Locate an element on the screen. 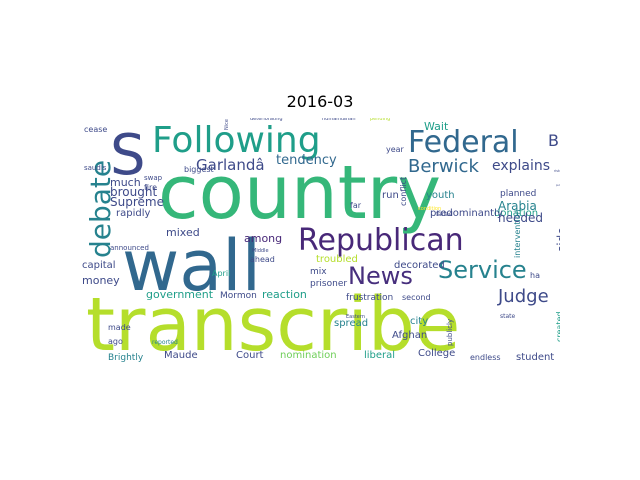  word-ahead: ahead is located at coordinates (262, 259).